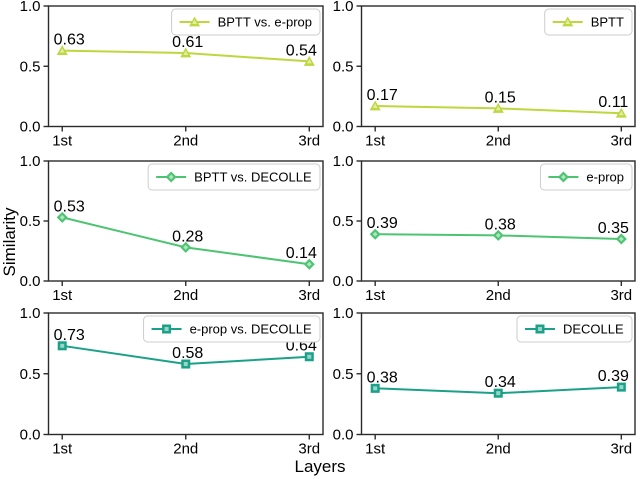 The width and height of the screenshot is (640, 479). Describe the element at coordinates (265, 22) in the screenshot. I see `legend-label: BPTT vs. e-prop` at that location.